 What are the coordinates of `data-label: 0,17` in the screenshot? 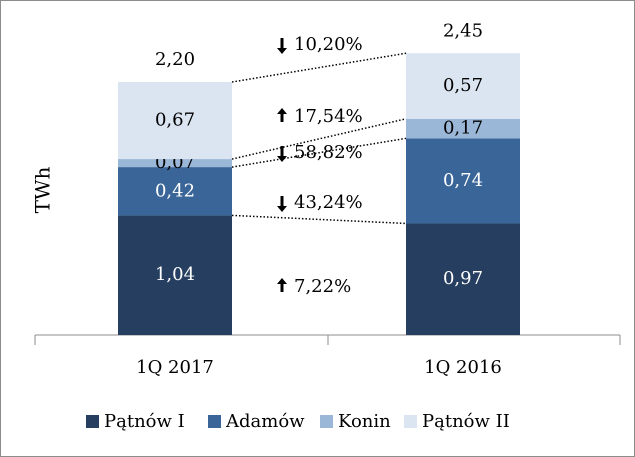 It's located at (463, 128).